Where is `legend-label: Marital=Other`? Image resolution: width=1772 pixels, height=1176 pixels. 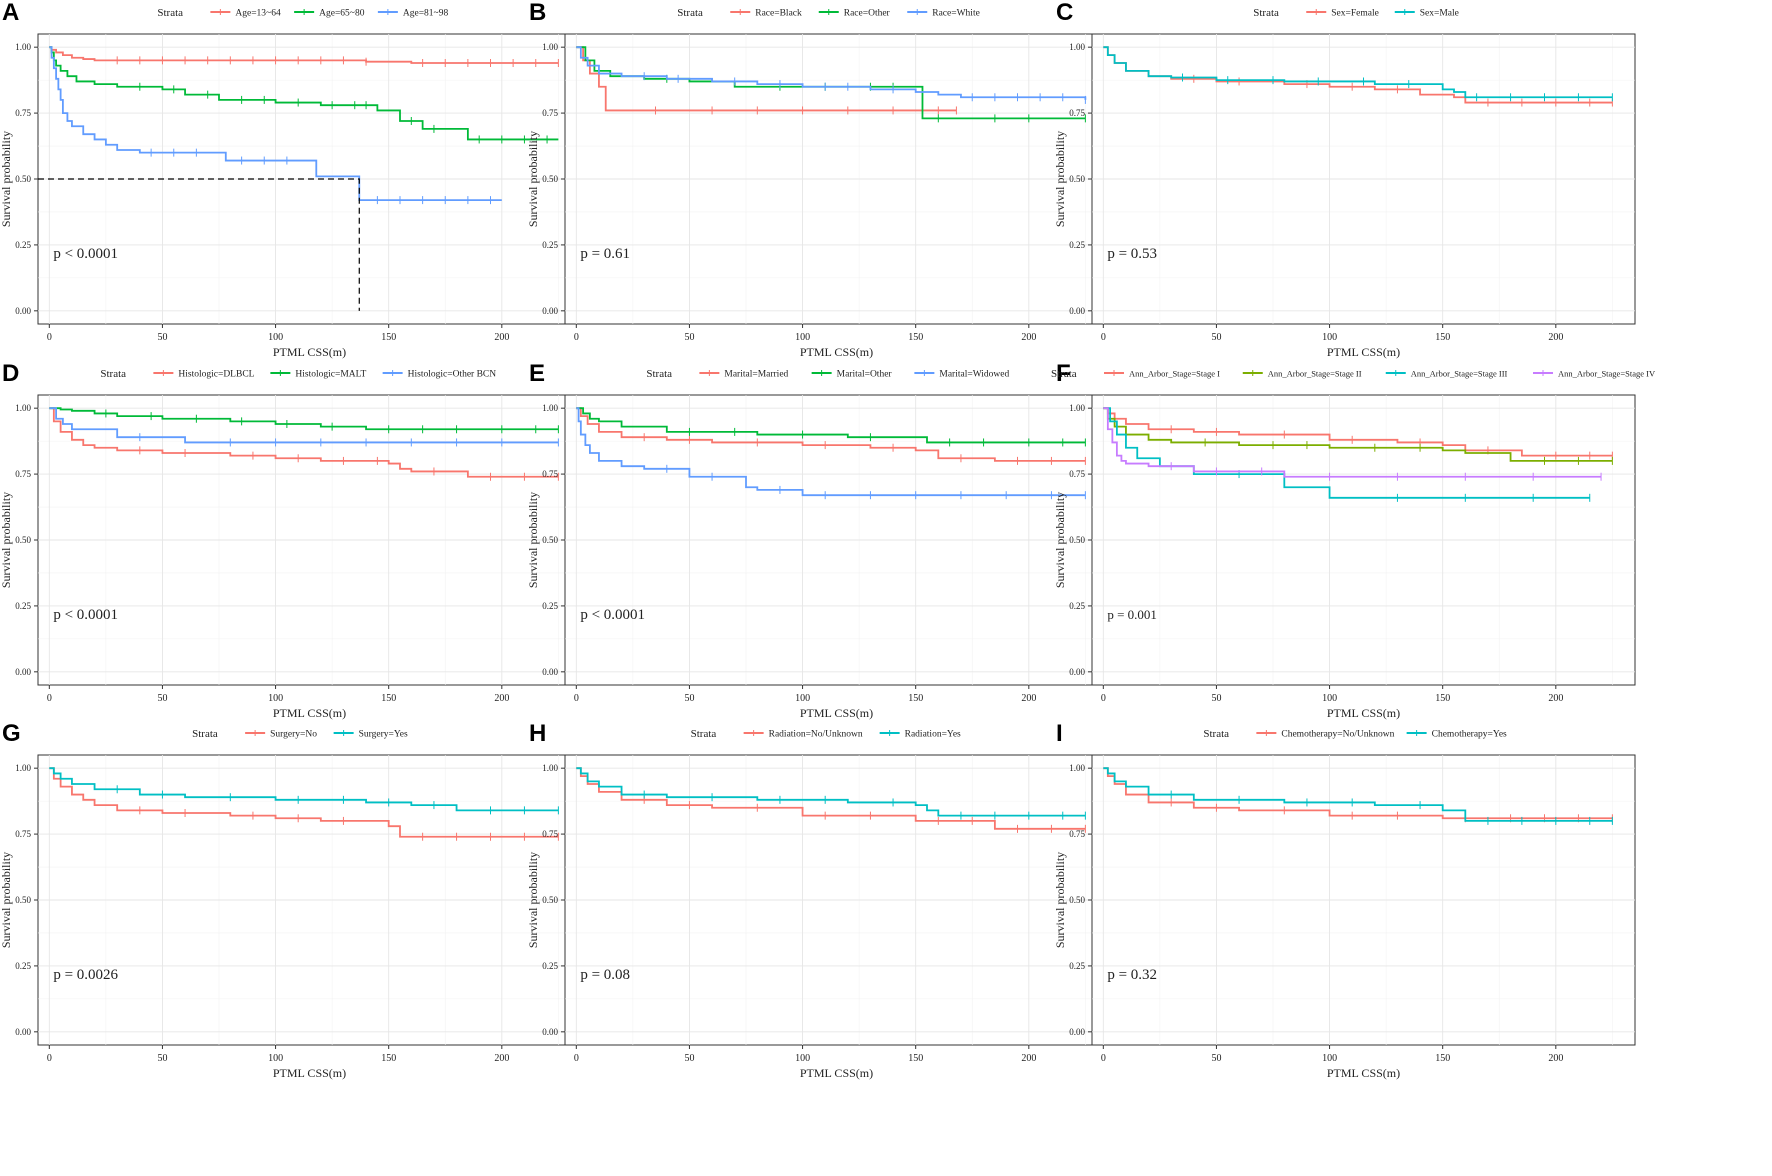 legend-label: Marital=Other is located at coordinates (865, 375).